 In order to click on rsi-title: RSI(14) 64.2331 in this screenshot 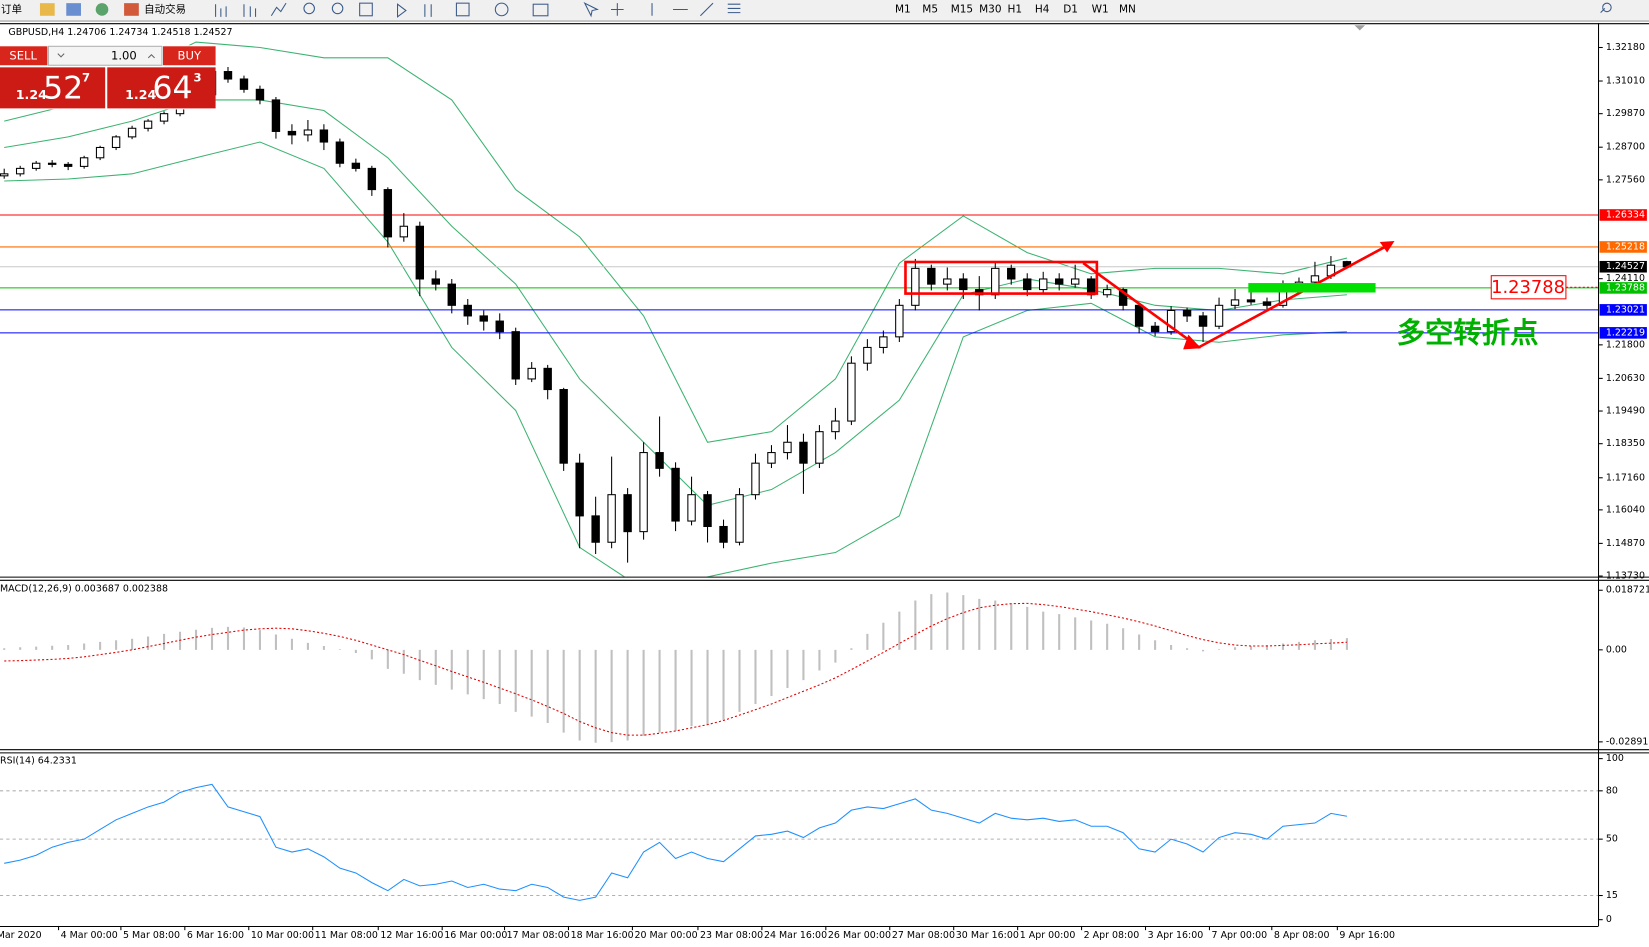, I will do `click(38, 760)`.